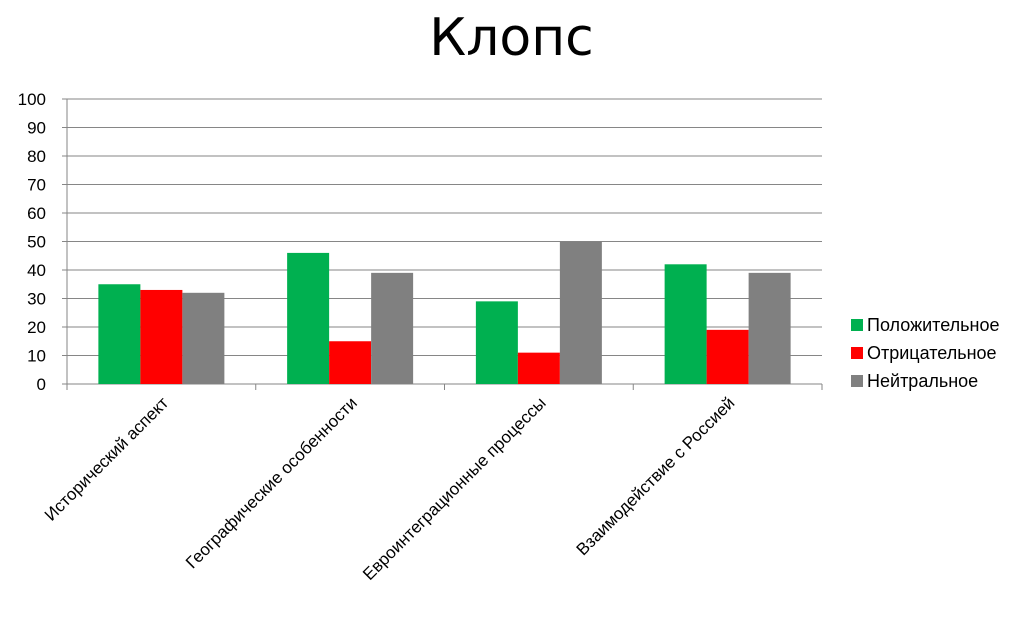 The height and width of the screenshot is (631, 1023). I want to click on y-tick-label: 90, so click(36, 128).